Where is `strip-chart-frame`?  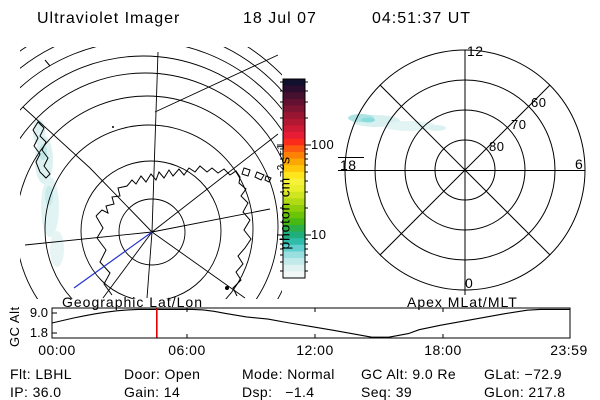 strip-chart-frame is located at coordinates (311, 323).